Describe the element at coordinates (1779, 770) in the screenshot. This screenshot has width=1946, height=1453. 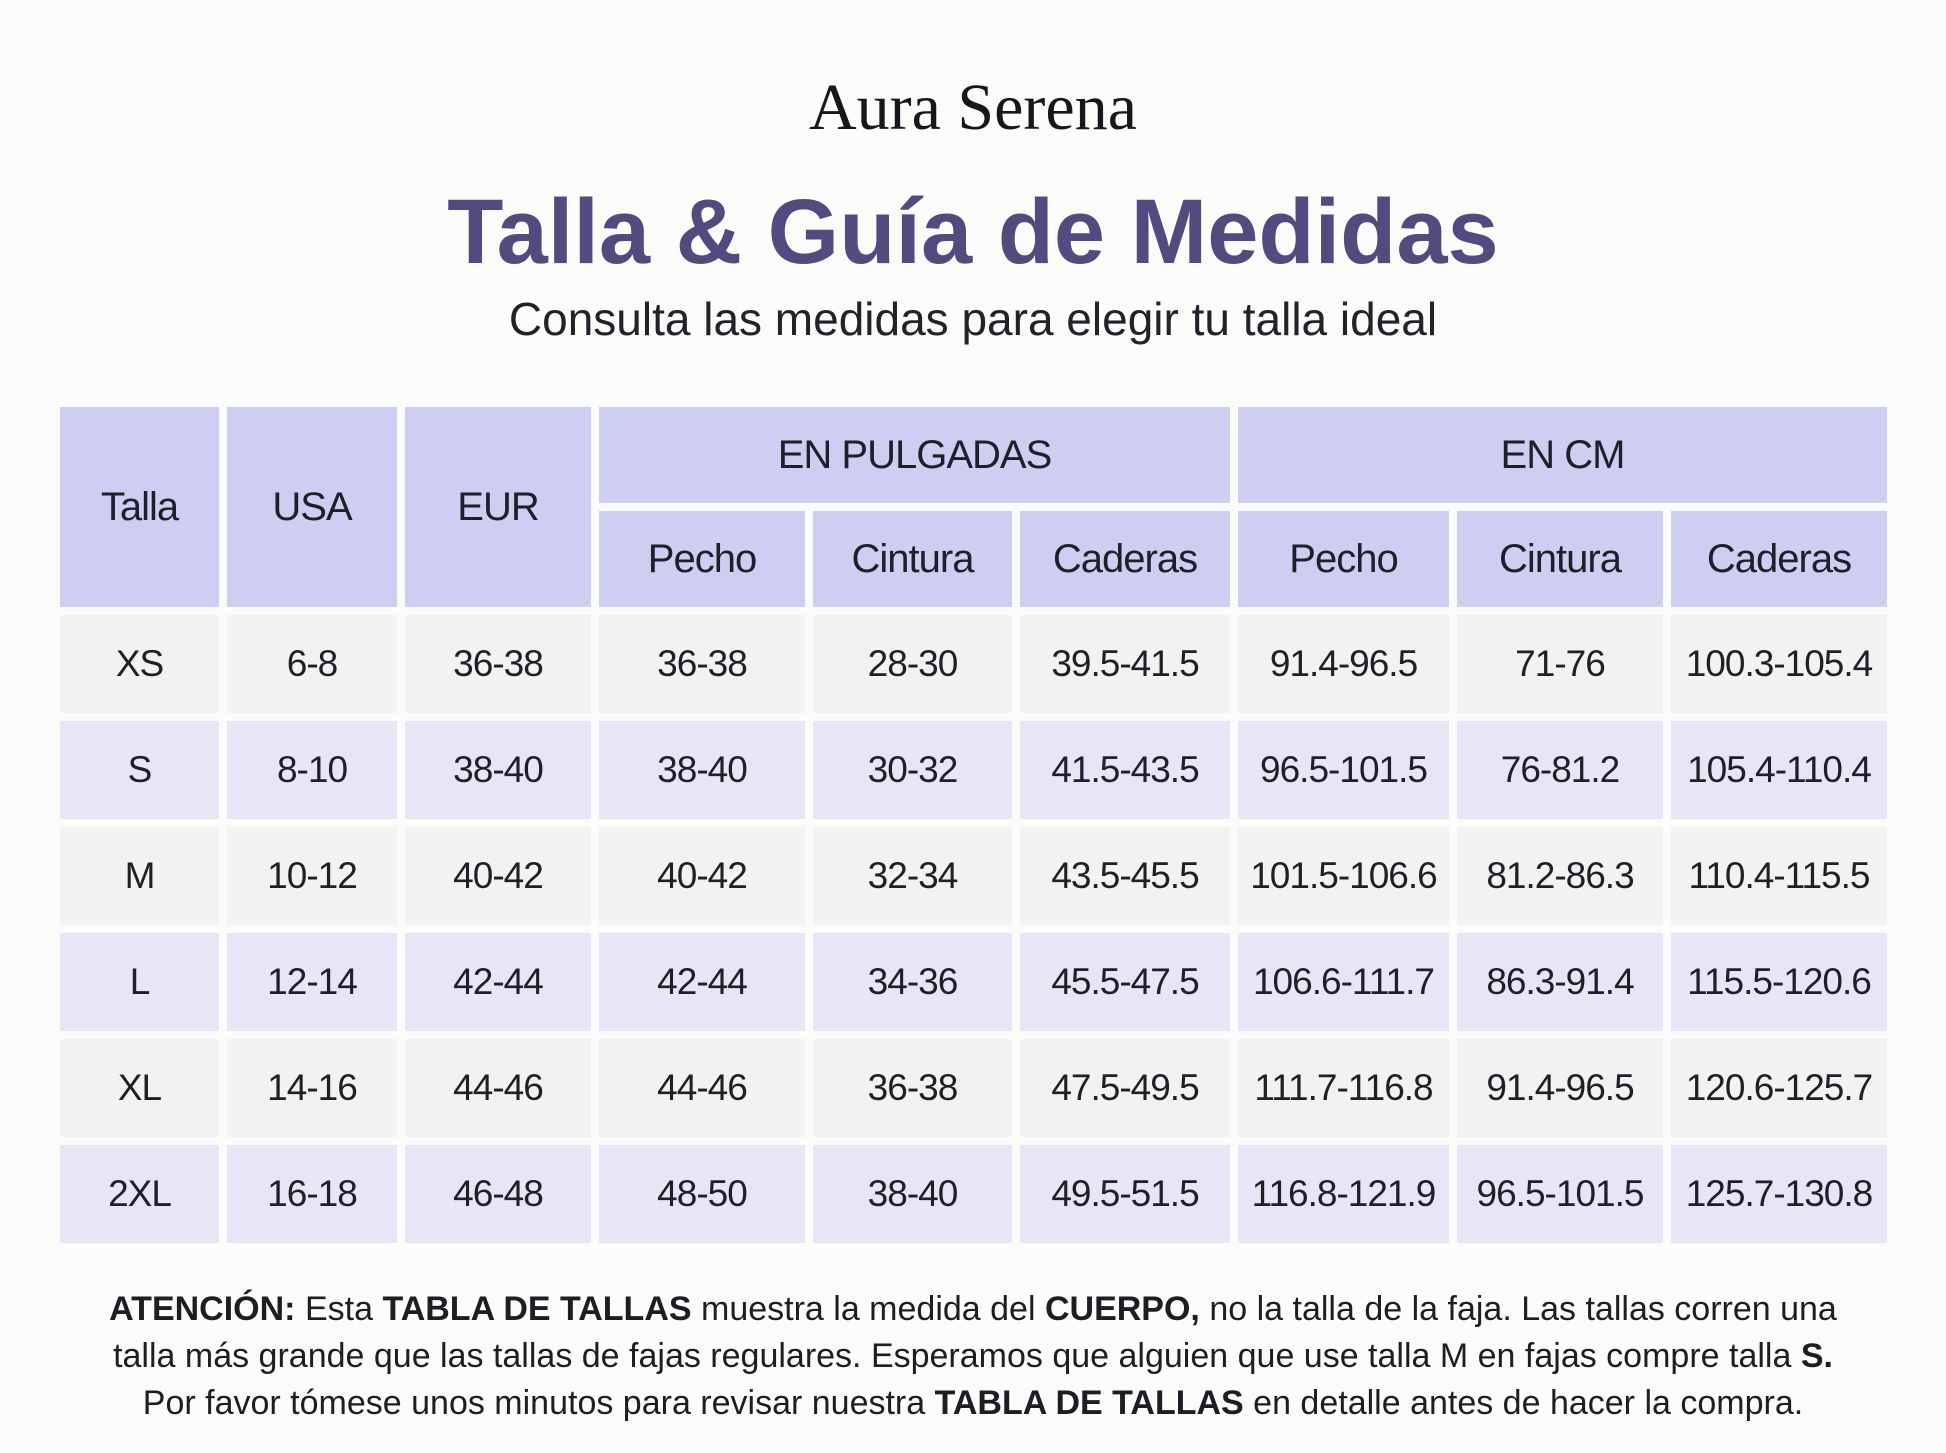
I see `cell: 105.4-110.4` at that location.